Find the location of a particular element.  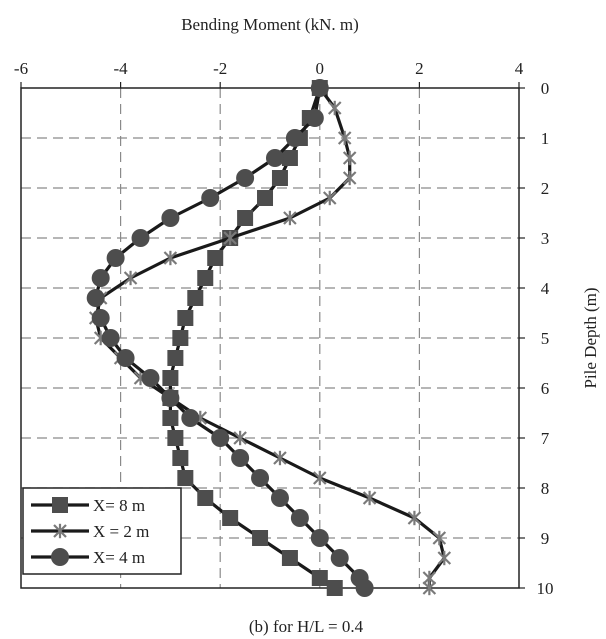

x-tick-label: 4 is located at coordinates (519, 68).